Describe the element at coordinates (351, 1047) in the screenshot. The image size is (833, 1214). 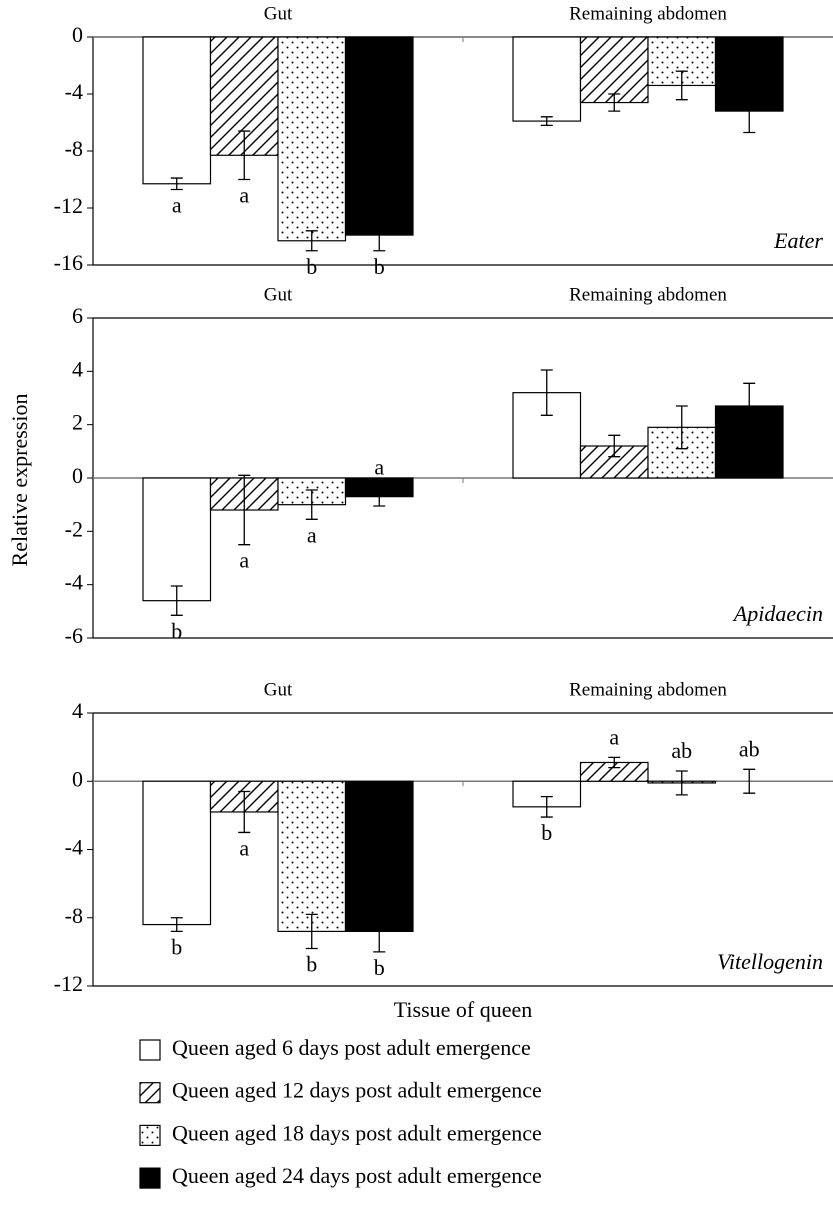
I see `legend-label: Queen aged 6 days post adult emergence` at that location.